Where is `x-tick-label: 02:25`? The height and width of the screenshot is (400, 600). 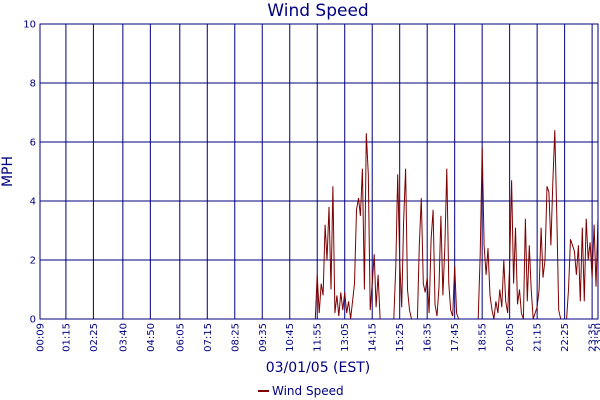
x-tick-label: 02:25 is located at coordinates (94, 337).